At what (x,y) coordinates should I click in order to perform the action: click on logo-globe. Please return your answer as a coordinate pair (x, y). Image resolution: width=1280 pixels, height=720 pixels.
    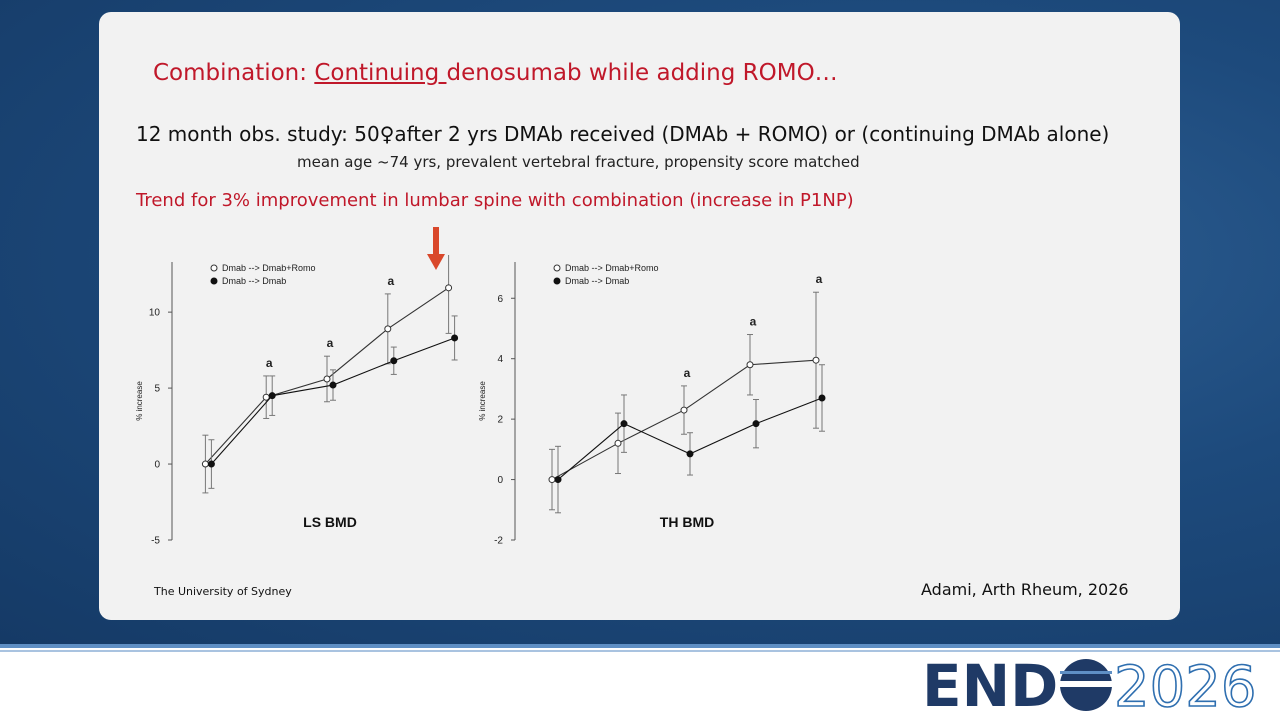
    Looking at the image, I should click on (1086, 685).